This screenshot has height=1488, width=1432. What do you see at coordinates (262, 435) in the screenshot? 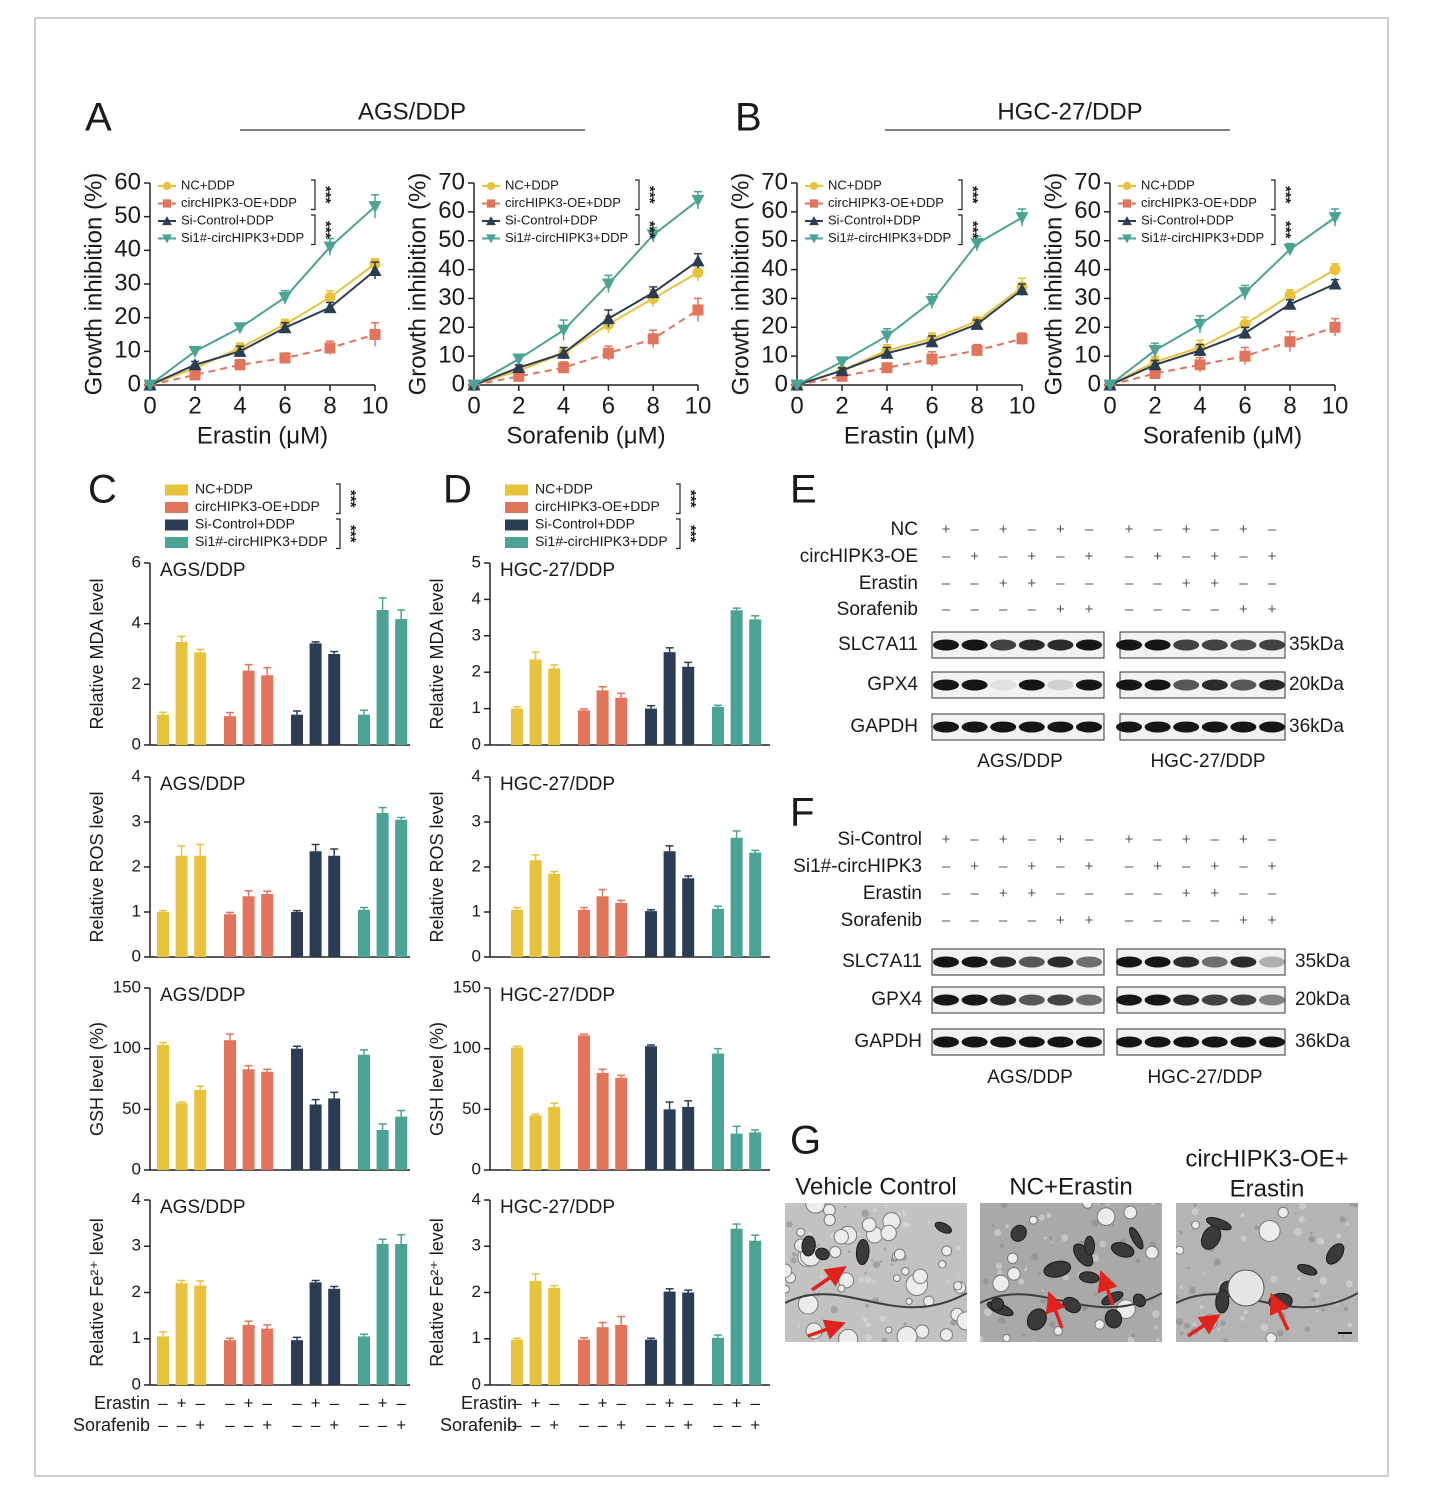
I see `x-axis-label: Erastin (μM)` at bounding box center [262, 435].